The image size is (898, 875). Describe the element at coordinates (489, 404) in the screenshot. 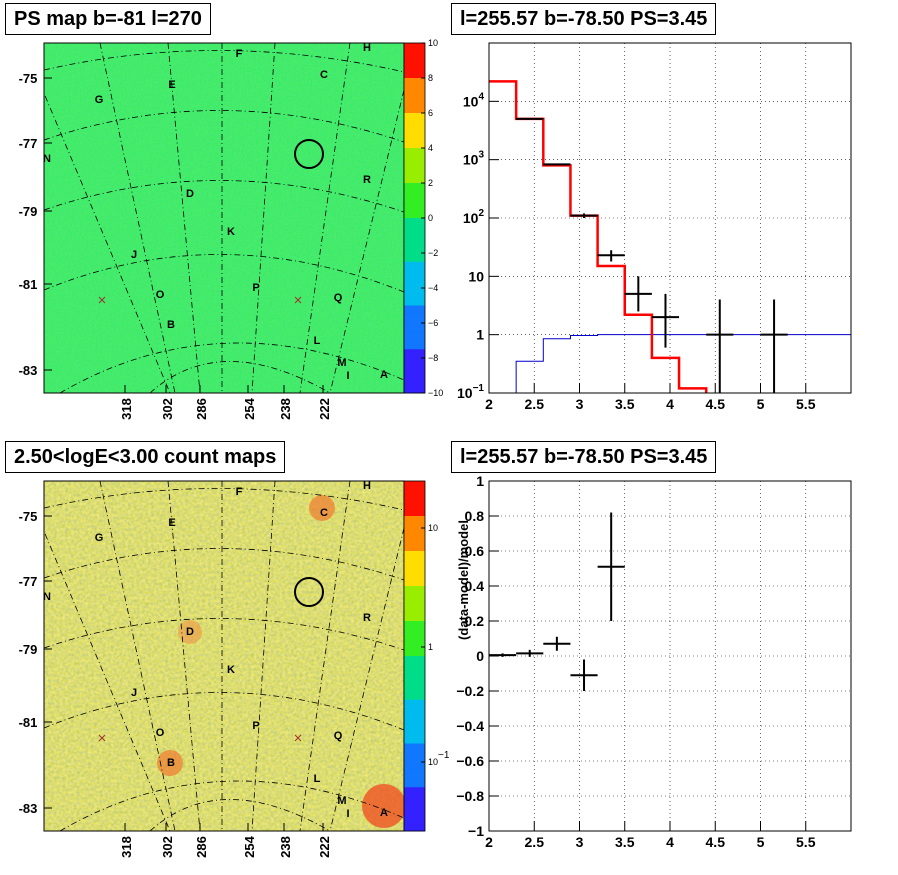

I see `x-tick-label: 2` at that location.